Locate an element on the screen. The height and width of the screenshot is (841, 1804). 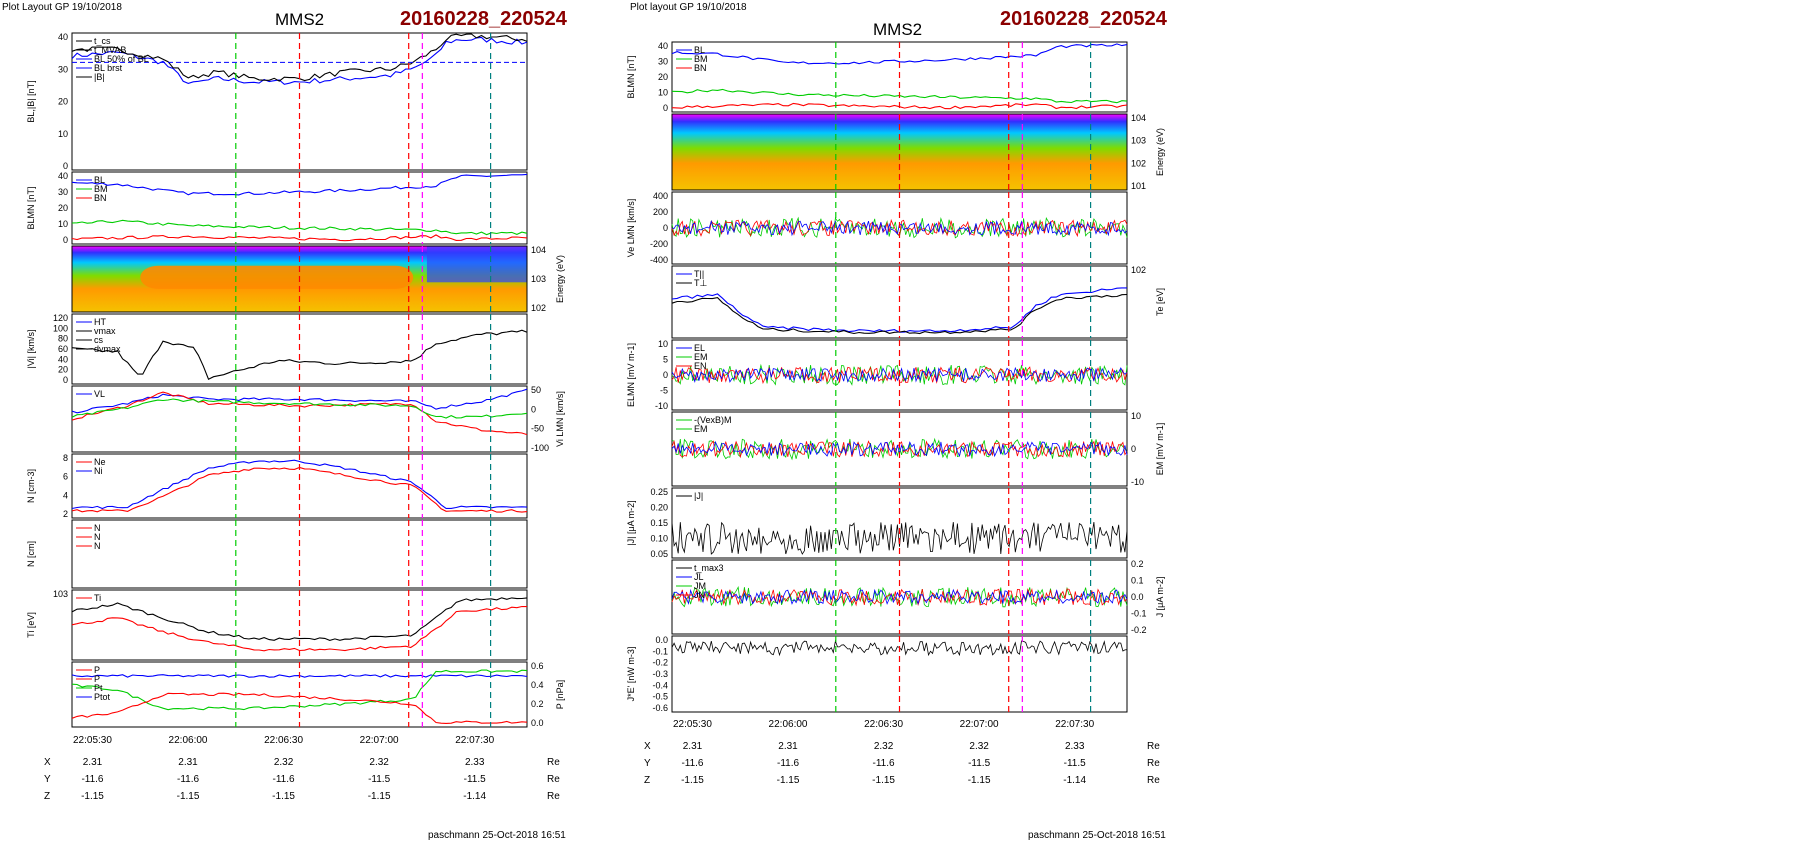
y-axis-label-L1: BL,|B| [nT] is located at coordinates (31, 101).